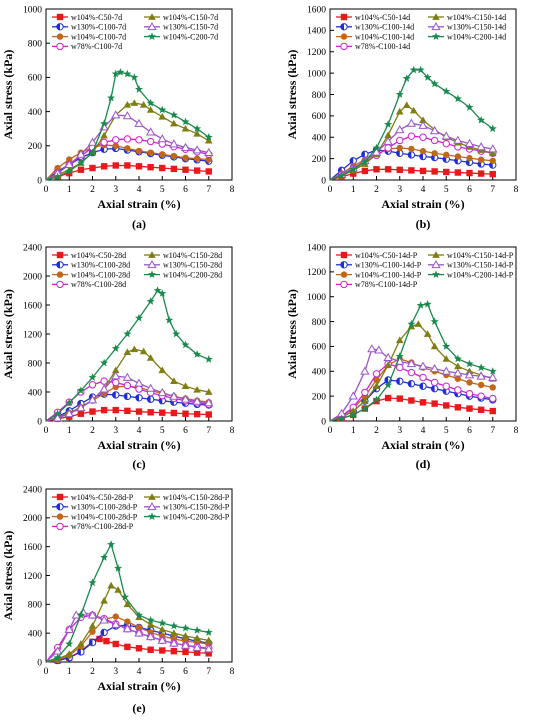  Describe the element at coordinates (492, 190) in the screenshot. I see `x-tick-label: 7` at that location.